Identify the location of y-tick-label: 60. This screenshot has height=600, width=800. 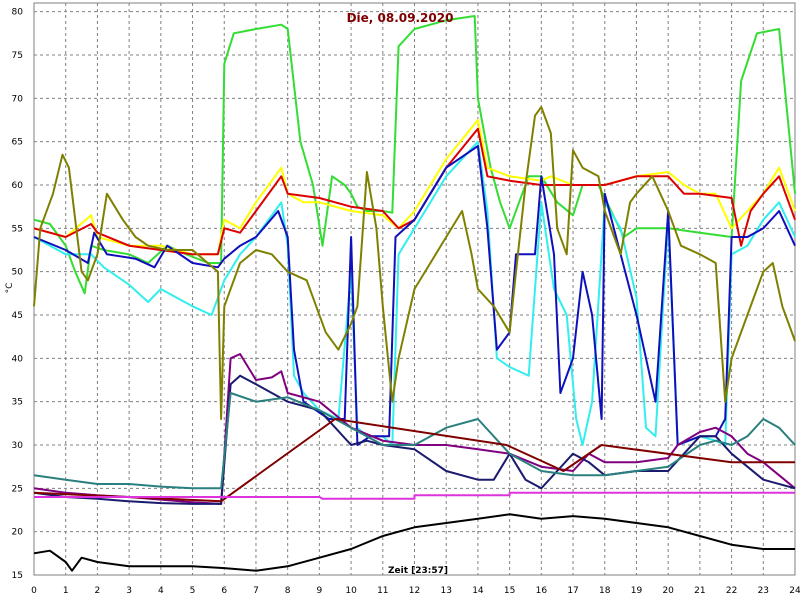
(18, 186).